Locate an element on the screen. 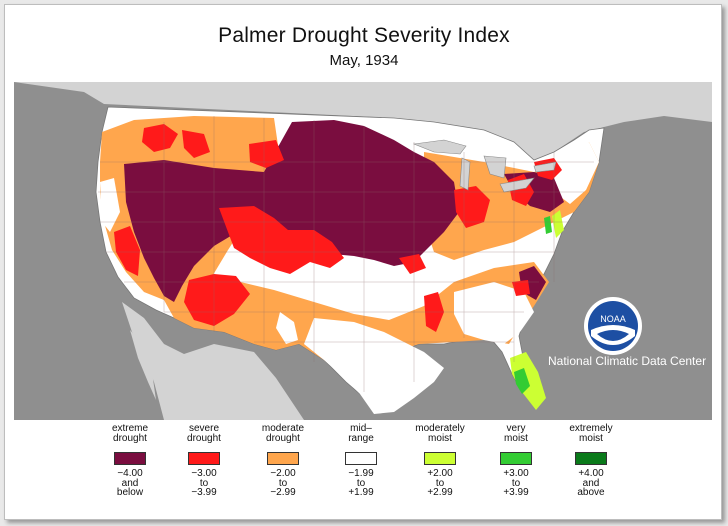 The width and height of the screenshot is (728, 526). legend-range: −1.99 is located at coordinates (361, 473).